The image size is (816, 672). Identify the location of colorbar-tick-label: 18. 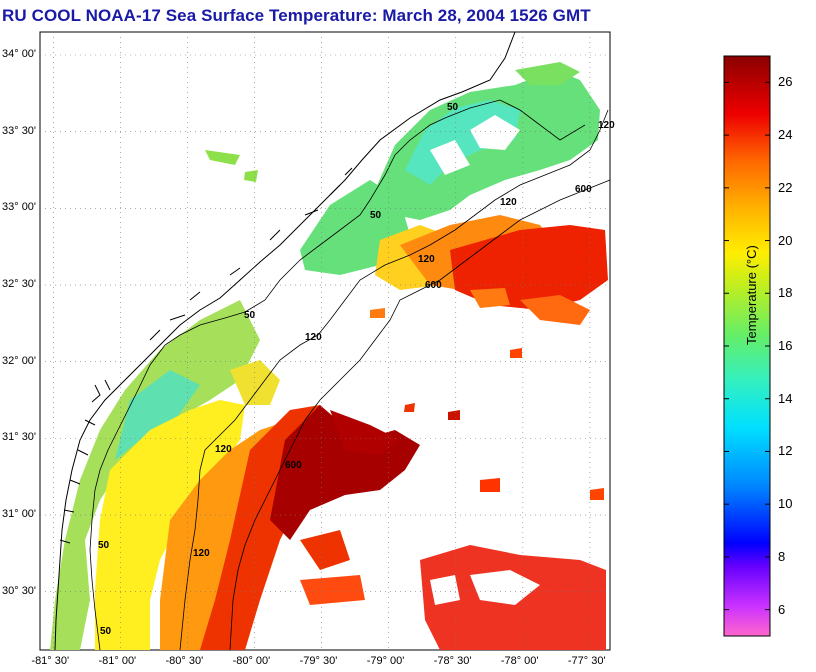
(785, 293).